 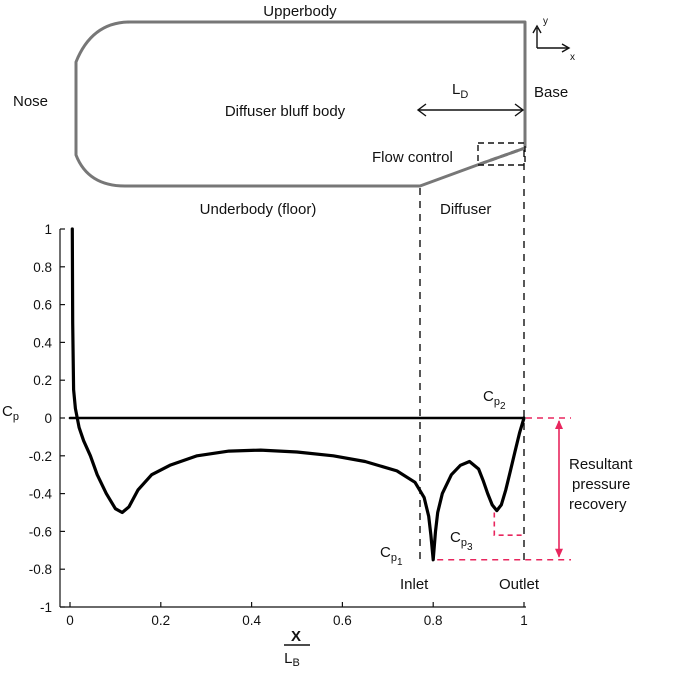 What do you see at coordinates (48, 229) in the screenshot?
I see `y-tick-label: 1` at bounding box center [48, 229].